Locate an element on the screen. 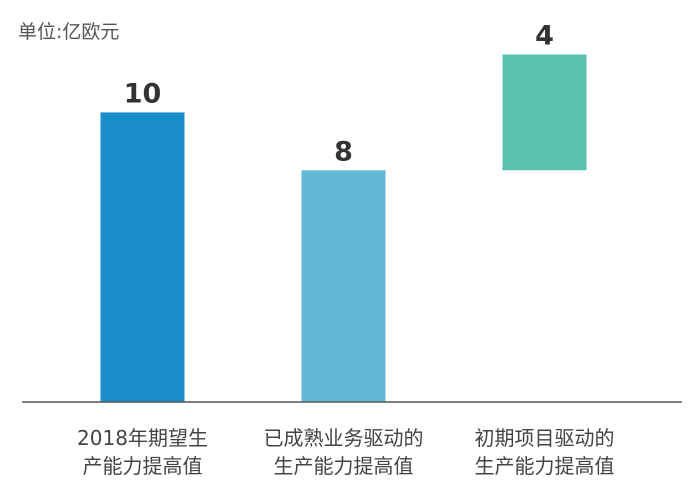 This screenshot has width=700, height=491. category-label-3-line-1: 初期项目驱动的 is located at coordinates (545, 438).